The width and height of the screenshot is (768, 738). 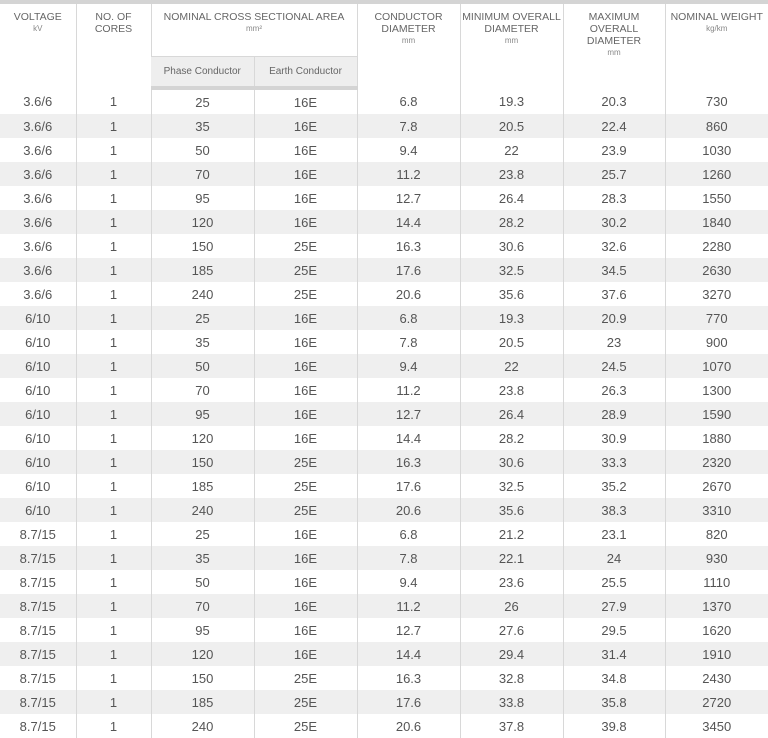 I want to click on table-cell: 23.1, so click(x=613, y=534).